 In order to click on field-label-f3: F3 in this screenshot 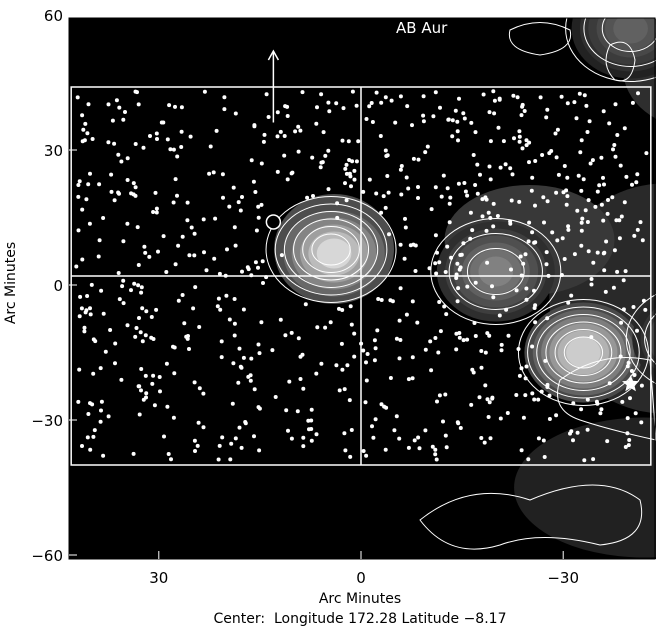, I will do `click(24, 357)`.